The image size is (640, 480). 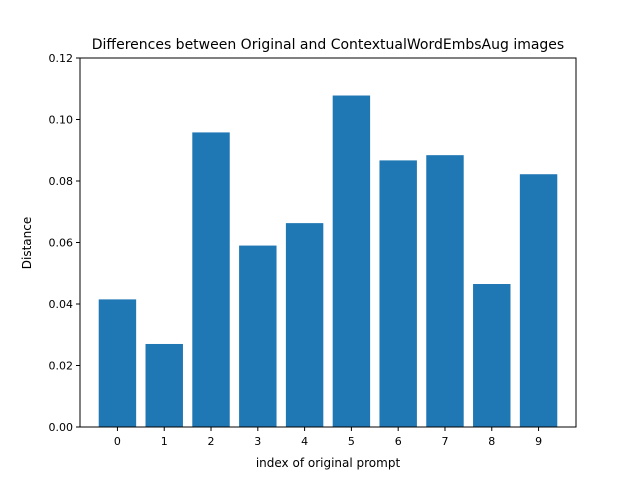 I want to click on x-tick-label: 4, so click(x=304, y=441).